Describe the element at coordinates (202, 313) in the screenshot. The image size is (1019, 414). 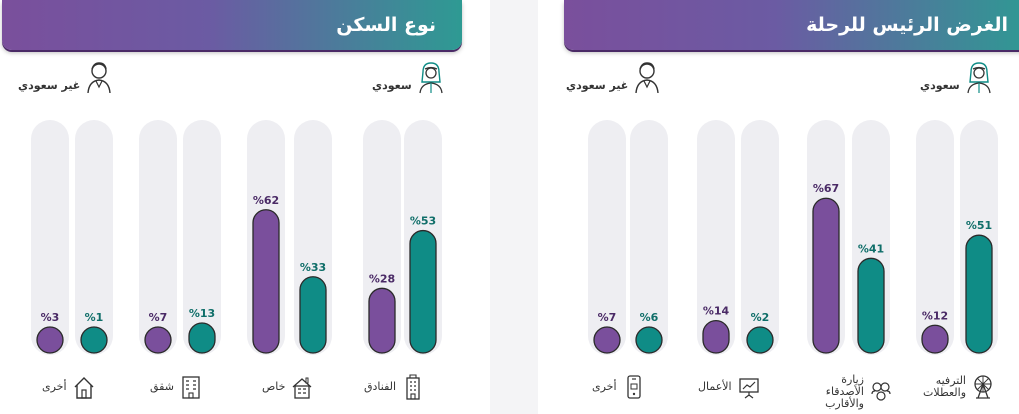
I see `bar-value-label: %13` at that location.